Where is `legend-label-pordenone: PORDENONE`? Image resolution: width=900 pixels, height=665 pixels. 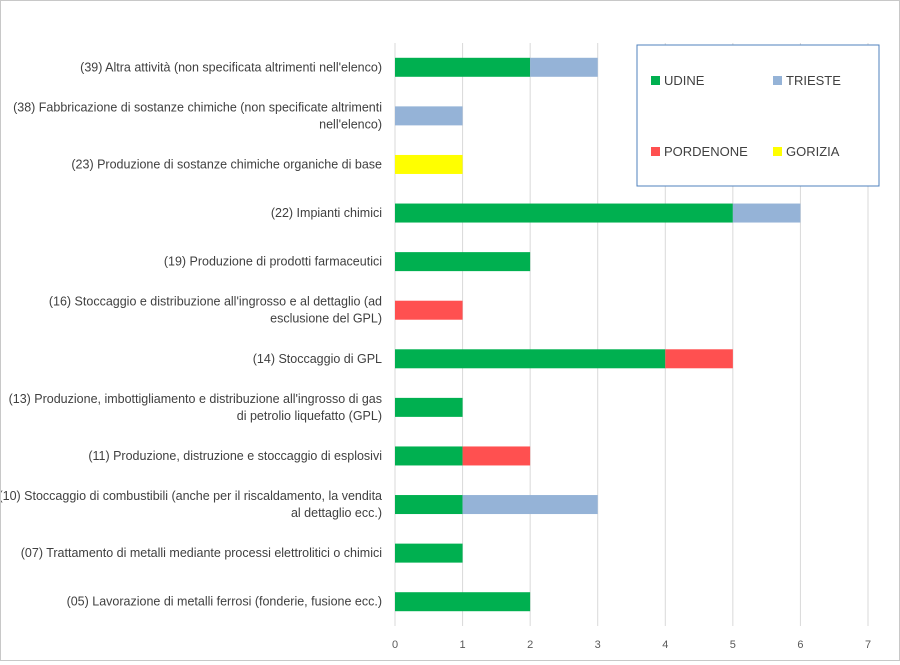 legend-label-pordenone: PORDENONE is located at coordinates (706, 151).